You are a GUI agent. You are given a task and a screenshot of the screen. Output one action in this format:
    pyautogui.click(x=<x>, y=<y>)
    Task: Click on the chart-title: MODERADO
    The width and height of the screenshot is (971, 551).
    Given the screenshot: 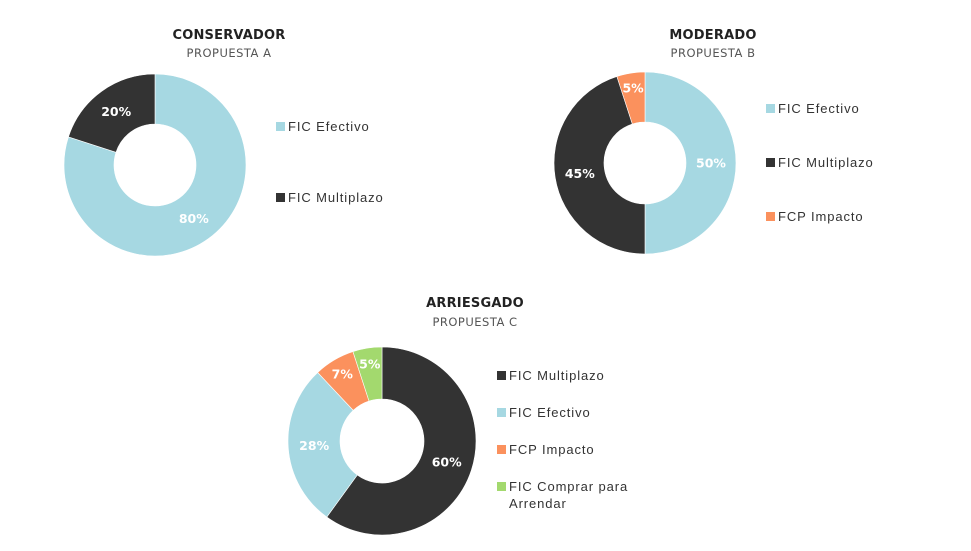 What is the action you would take?
    pyautogui.click(x=713, y=35)
    